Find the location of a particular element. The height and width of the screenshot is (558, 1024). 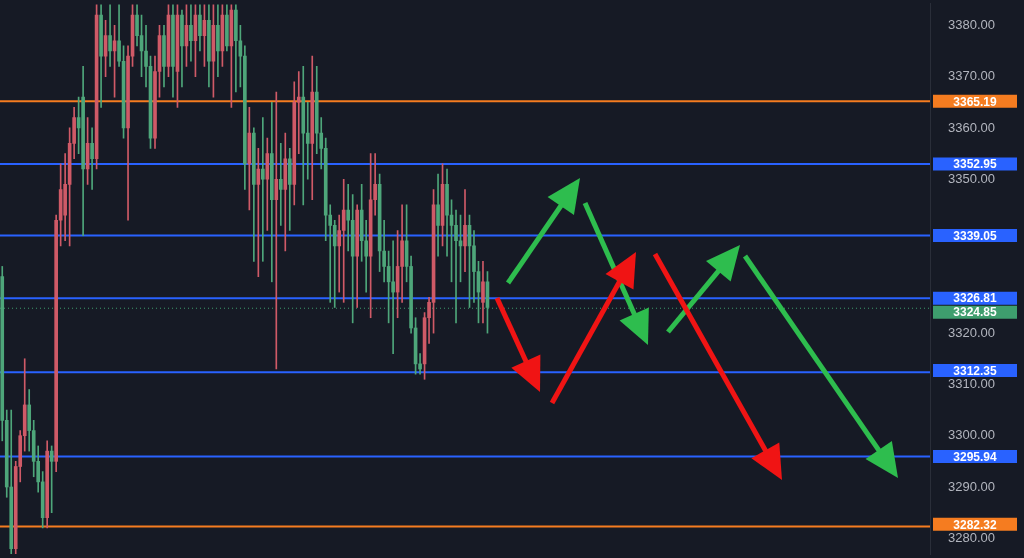

y-tick-label: 3290.00 is located at coordinates (971, 486).